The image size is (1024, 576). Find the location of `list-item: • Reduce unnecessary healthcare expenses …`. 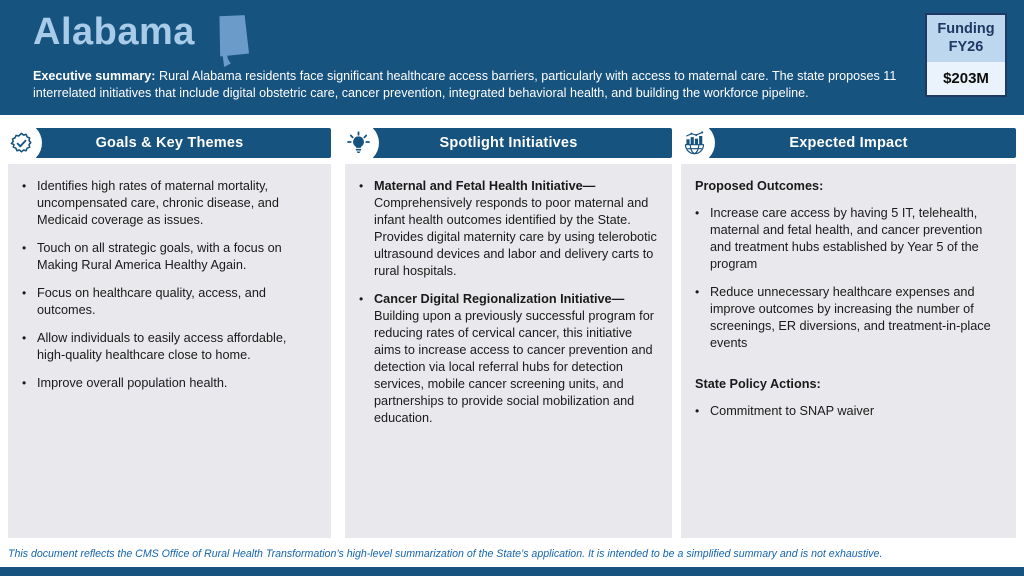

list-item: • Reduce unnecessary healthcare expenses … is located at coordinates (849, 318).